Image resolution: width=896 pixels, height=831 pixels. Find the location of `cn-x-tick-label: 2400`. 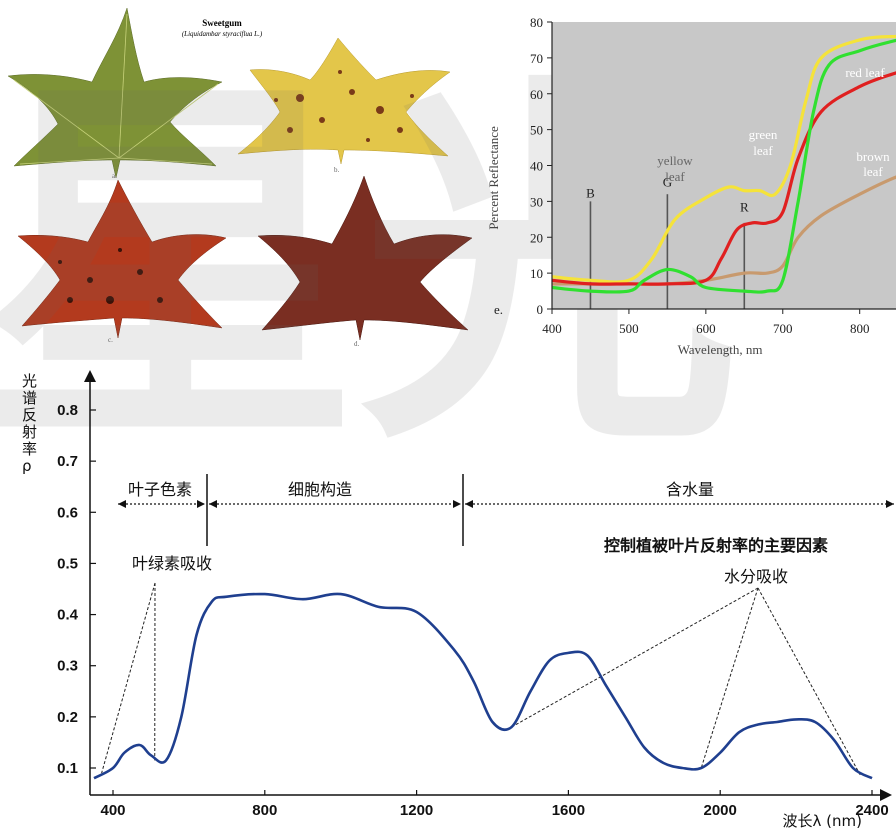

cn-x-tick-label: 2400 is located at coordinates (871, 810).